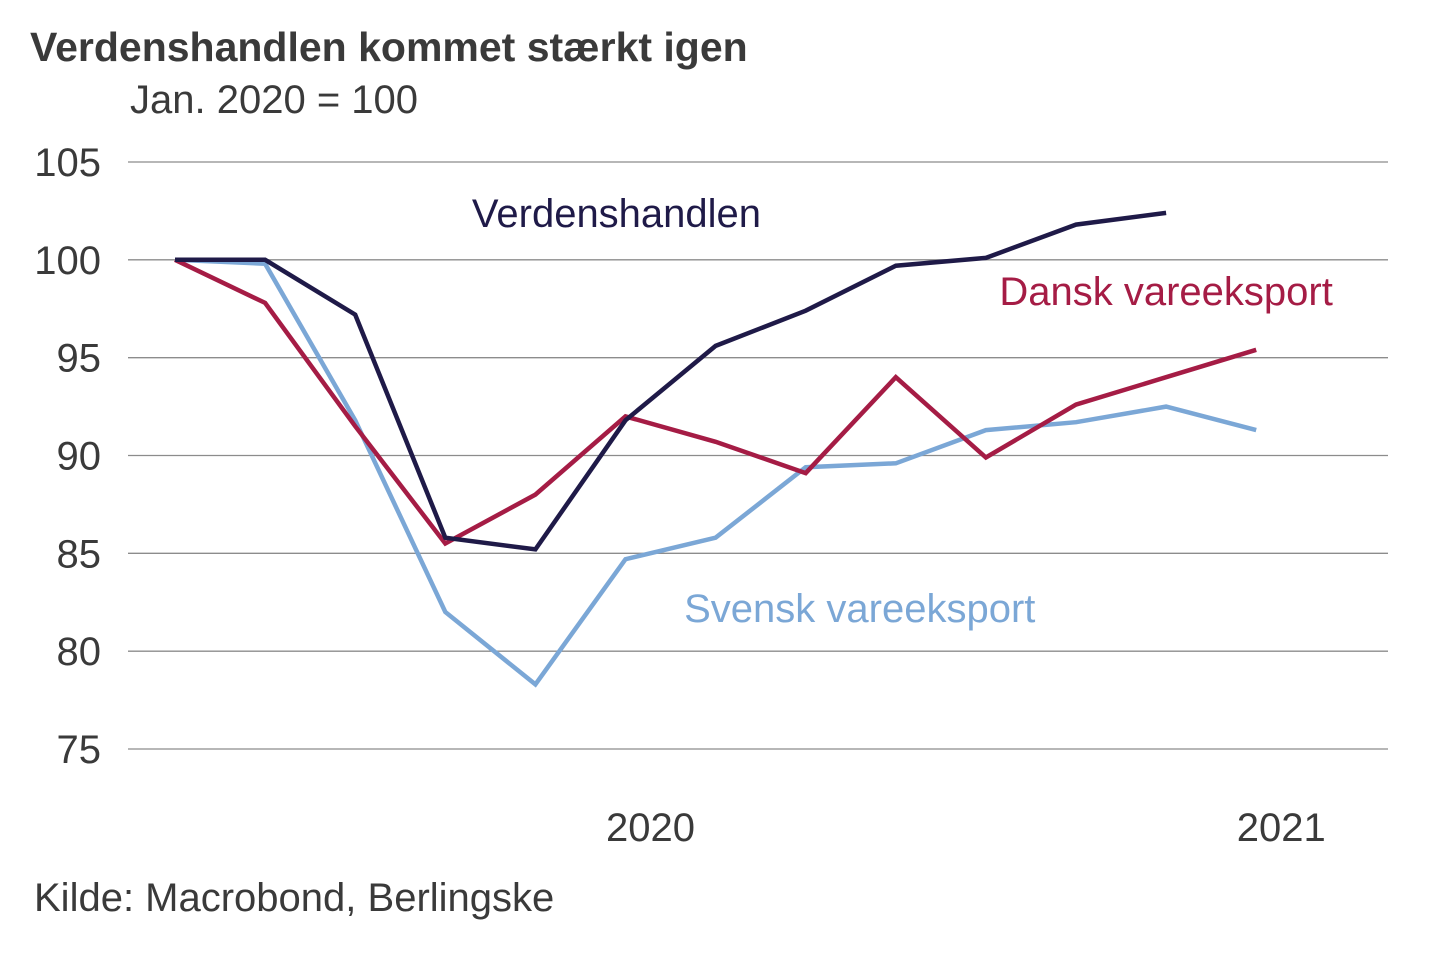  What do you see at coordinates (79, 359) in the screenshot?
I see `y-tick-label-95: 95` at bounding box center [79, 359].